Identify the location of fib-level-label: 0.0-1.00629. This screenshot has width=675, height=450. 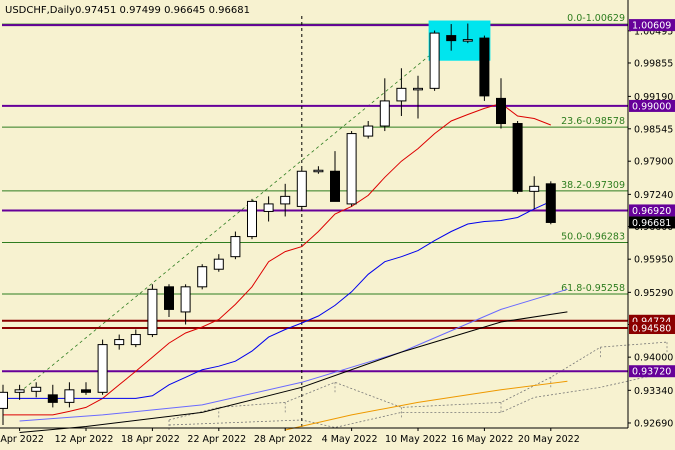
(596, 18).